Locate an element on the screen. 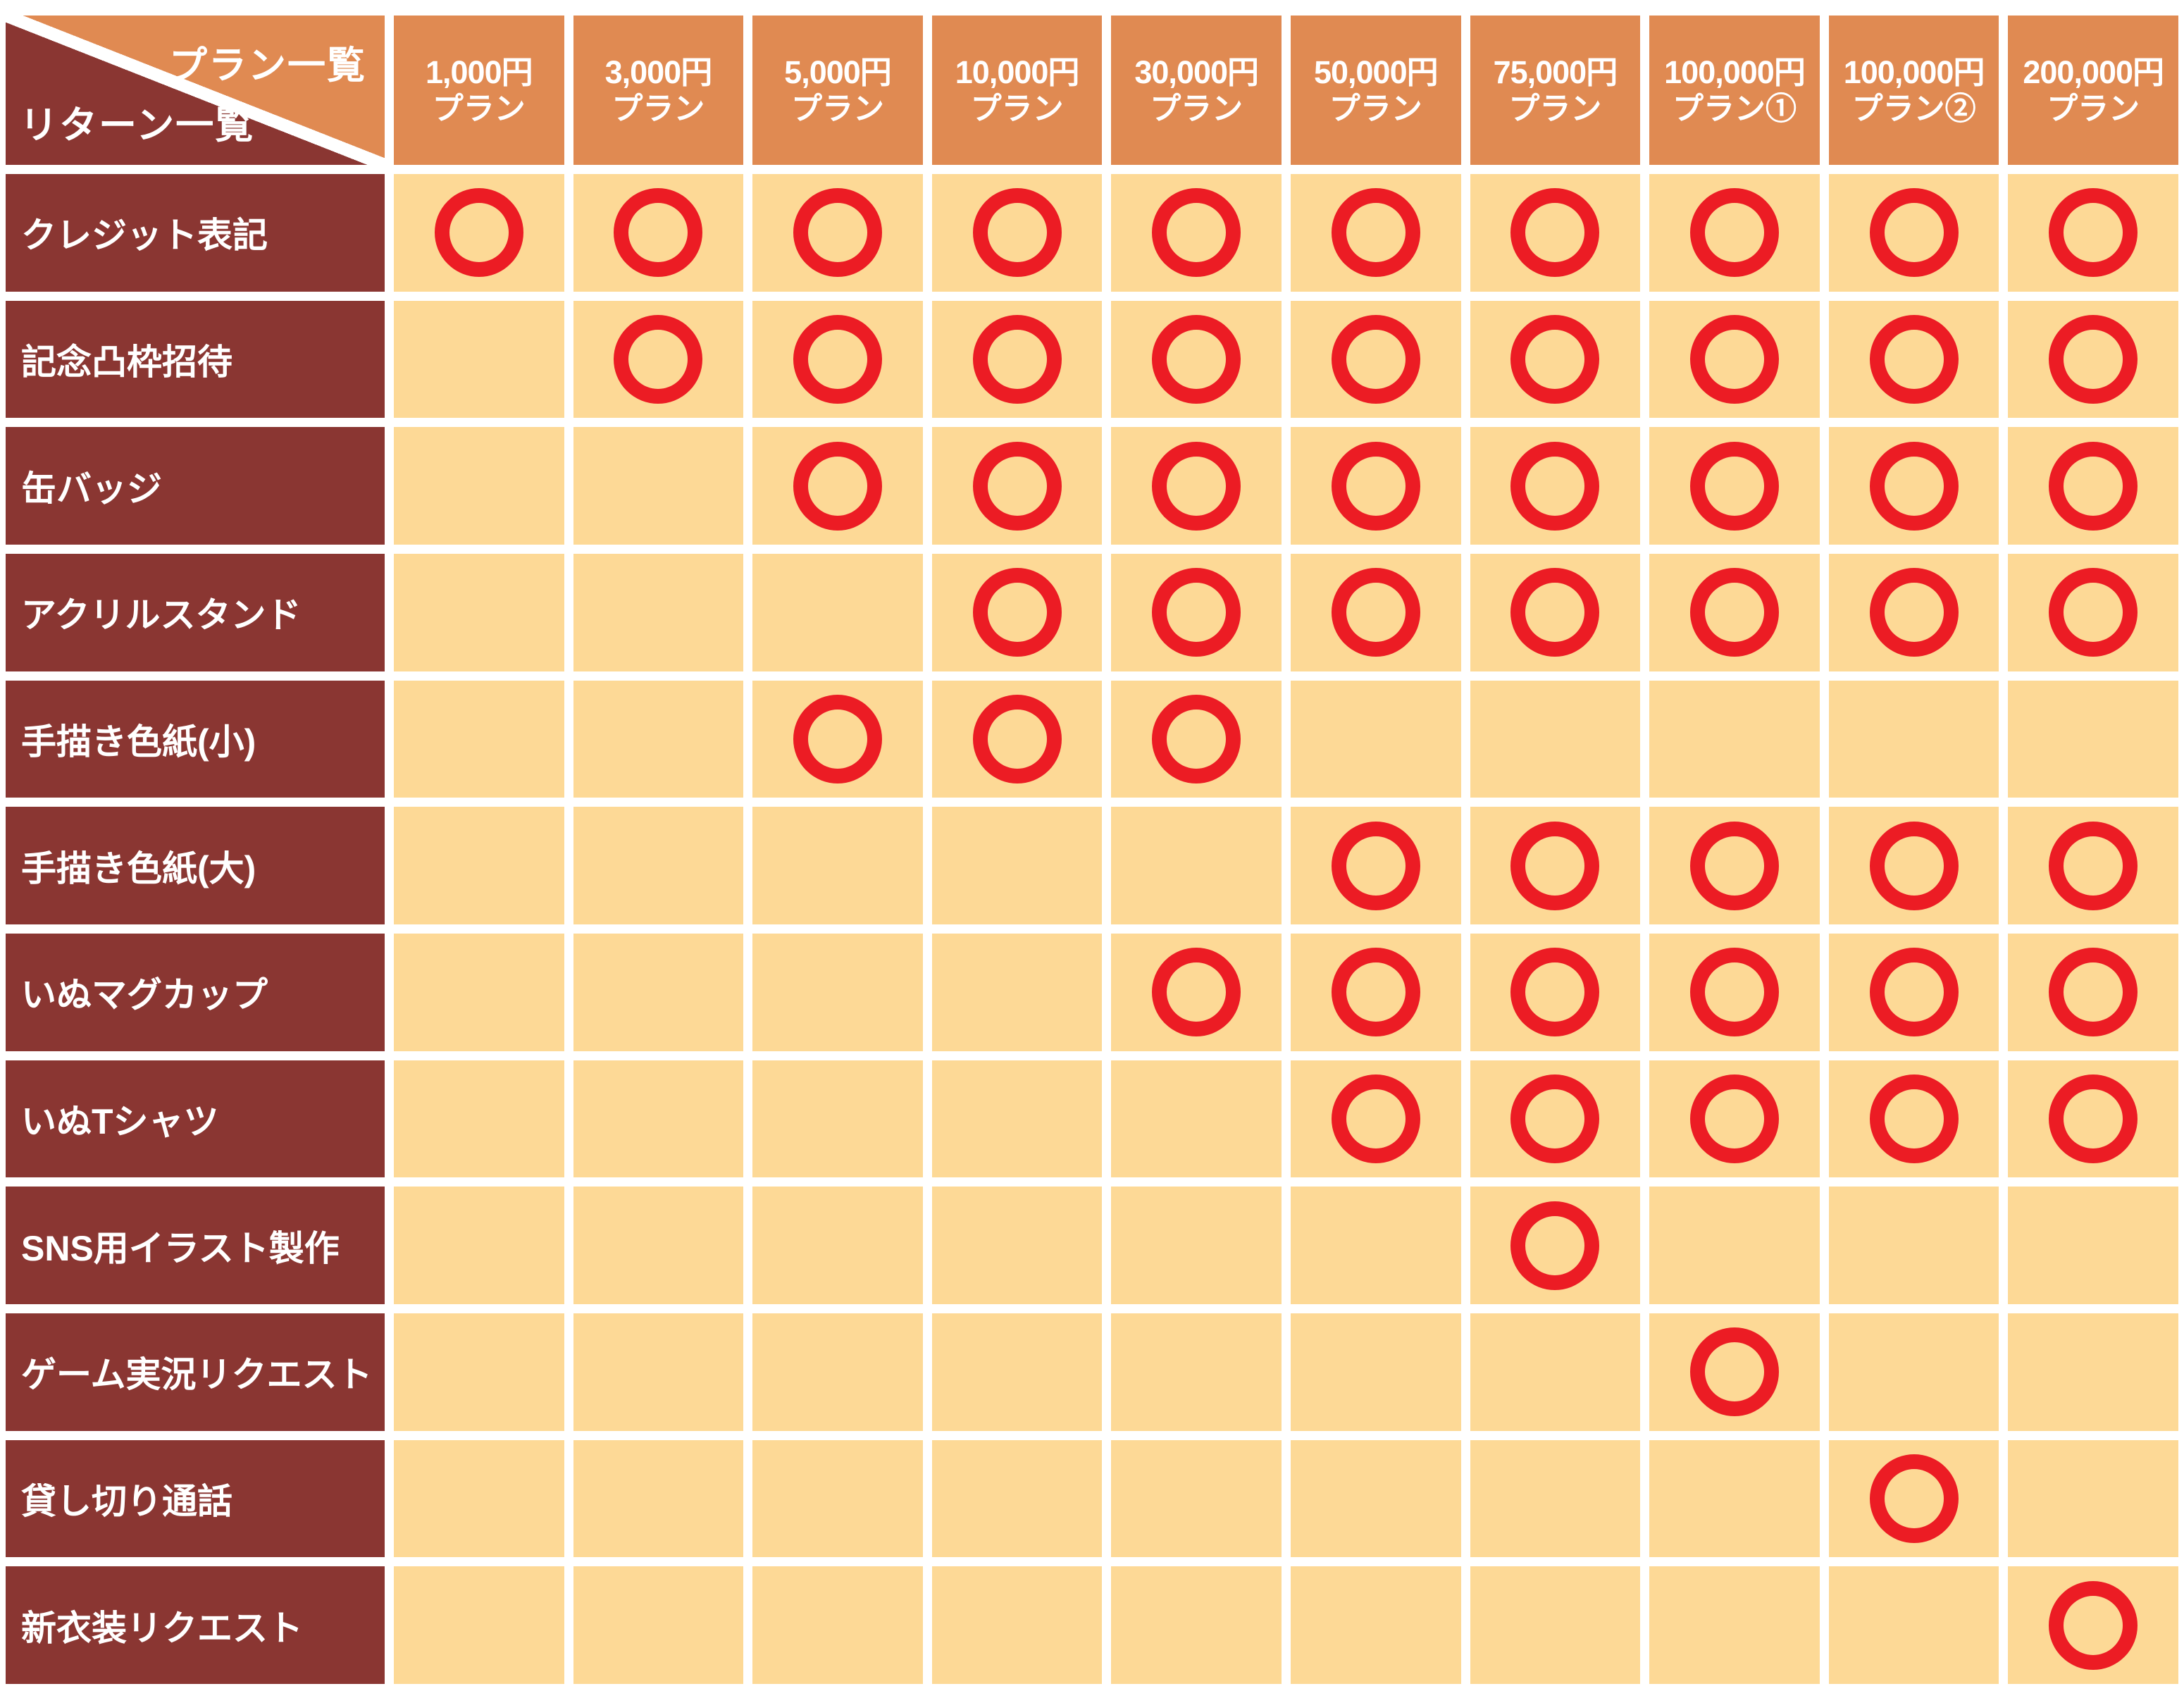  table-cell-r4-c8 is located at coordinates (1734, 612).